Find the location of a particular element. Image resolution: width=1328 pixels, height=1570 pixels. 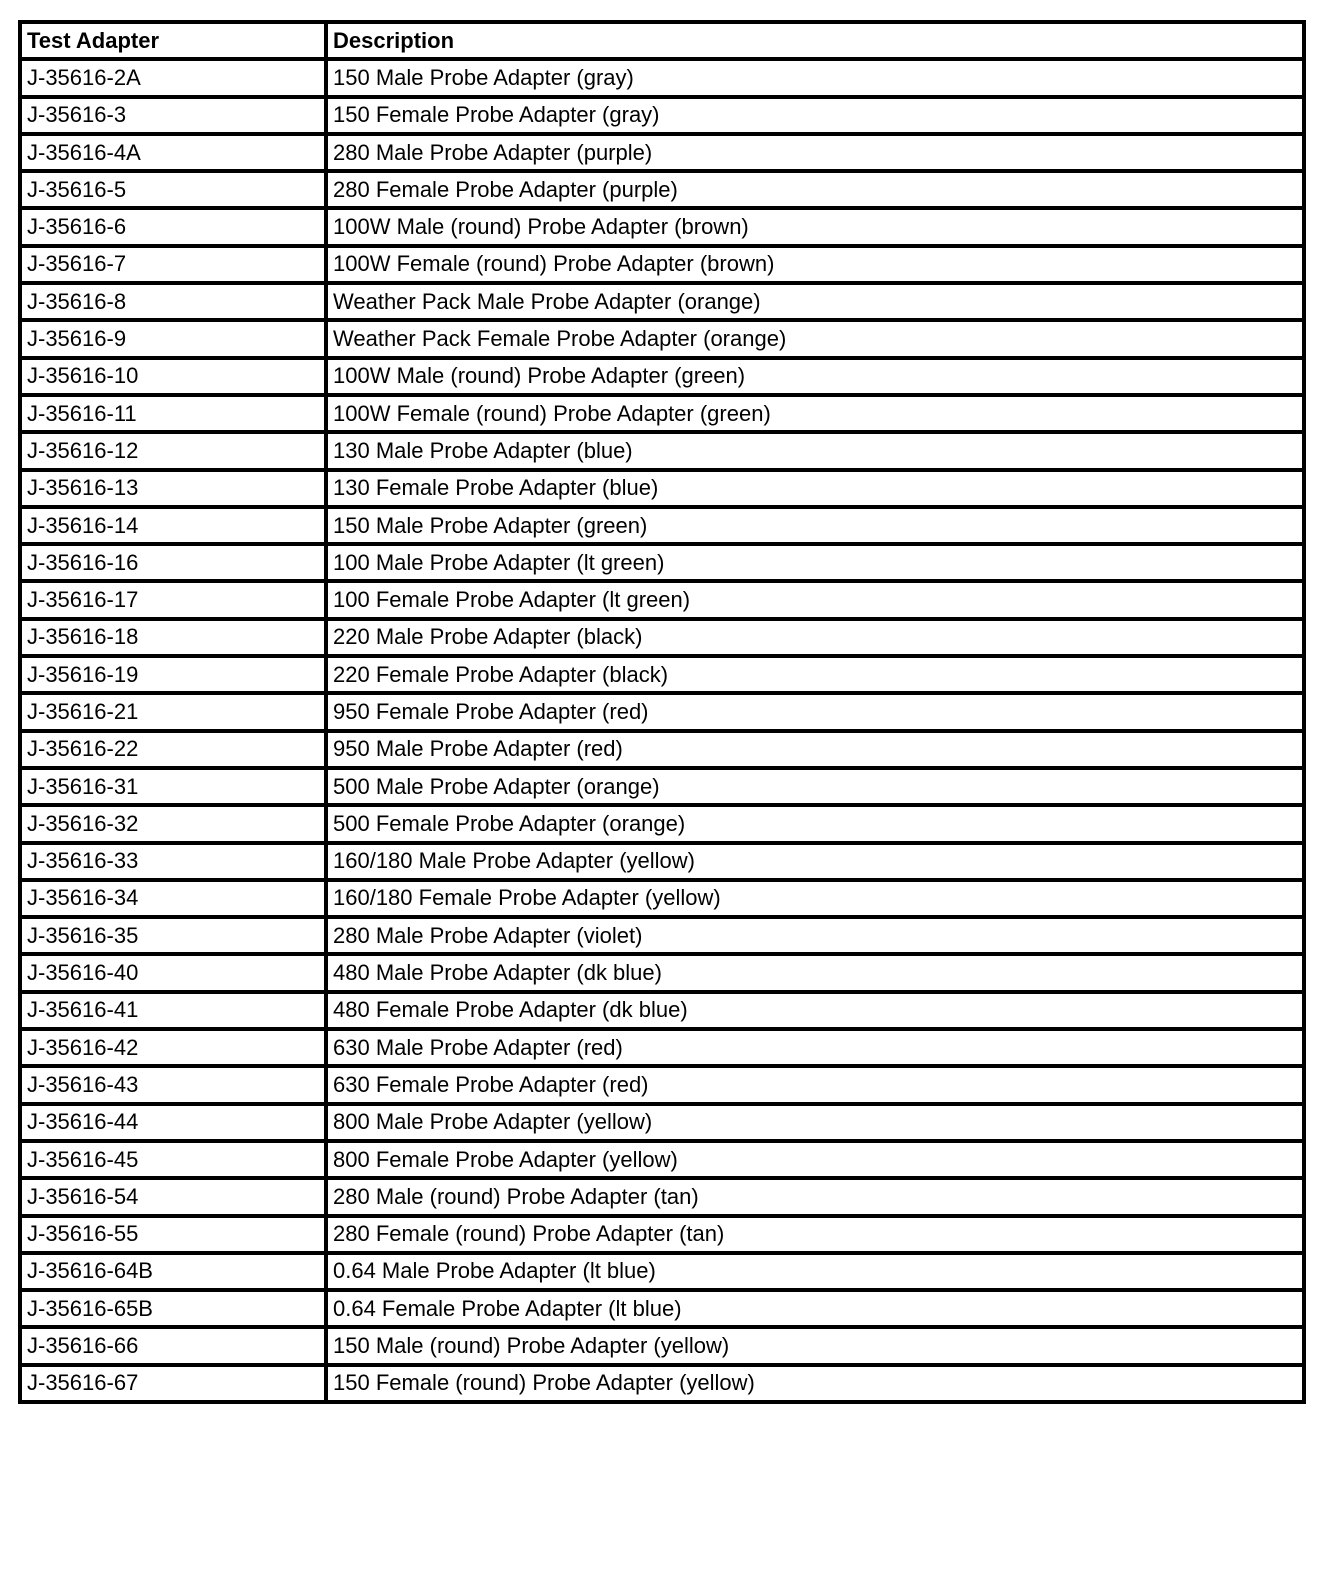

adapter-cell: J-35616-42 is located at coordinates (173, 1047).